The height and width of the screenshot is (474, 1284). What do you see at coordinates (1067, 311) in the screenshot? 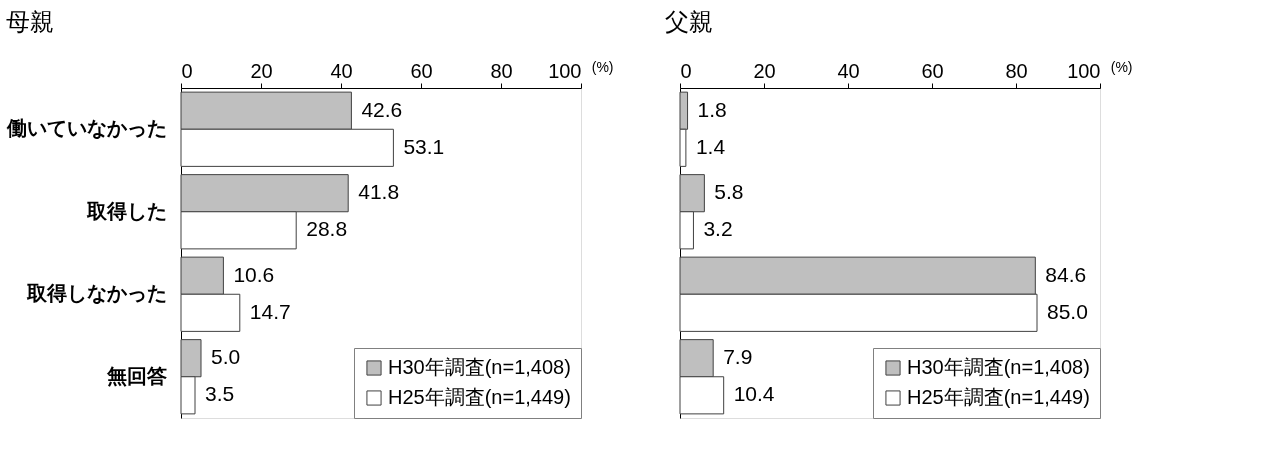
I see `data-label: 85.0` at bounding box center [1067, 311].